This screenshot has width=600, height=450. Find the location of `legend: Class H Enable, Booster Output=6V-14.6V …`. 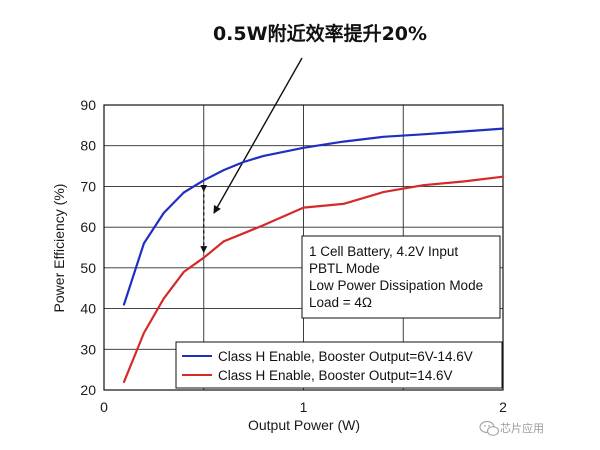

legend: Class H Enable, Booster Output=6V-14.6V … is located at coordinates (339, 365).